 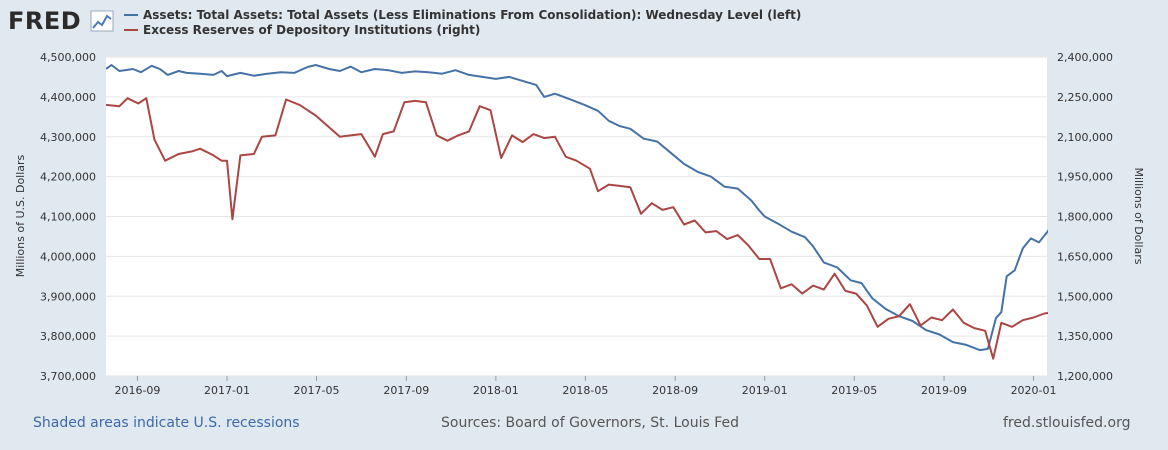 What do you see at coordinates (68, 376) in the screenshot?
I see `left-tick-label: 3,700,000` at bounding box center [68, 376].